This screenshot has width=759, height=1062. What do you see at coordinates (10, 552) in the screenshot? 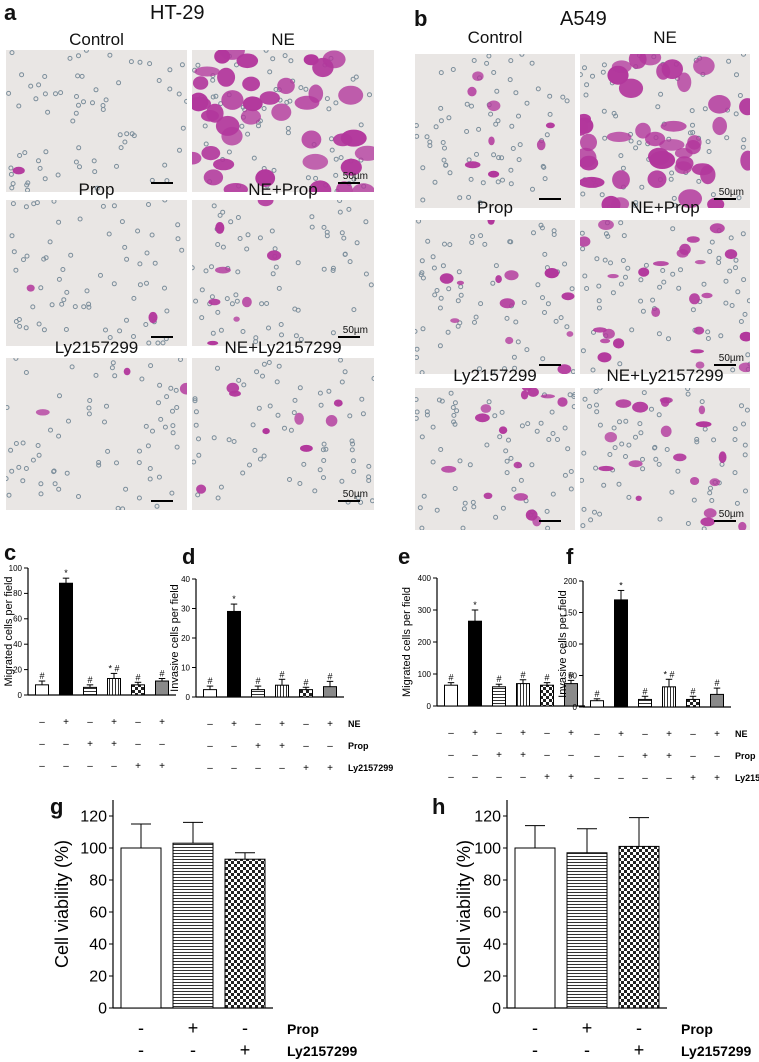
I see `panel-letter-c: c` at bounding box center [10, 552].